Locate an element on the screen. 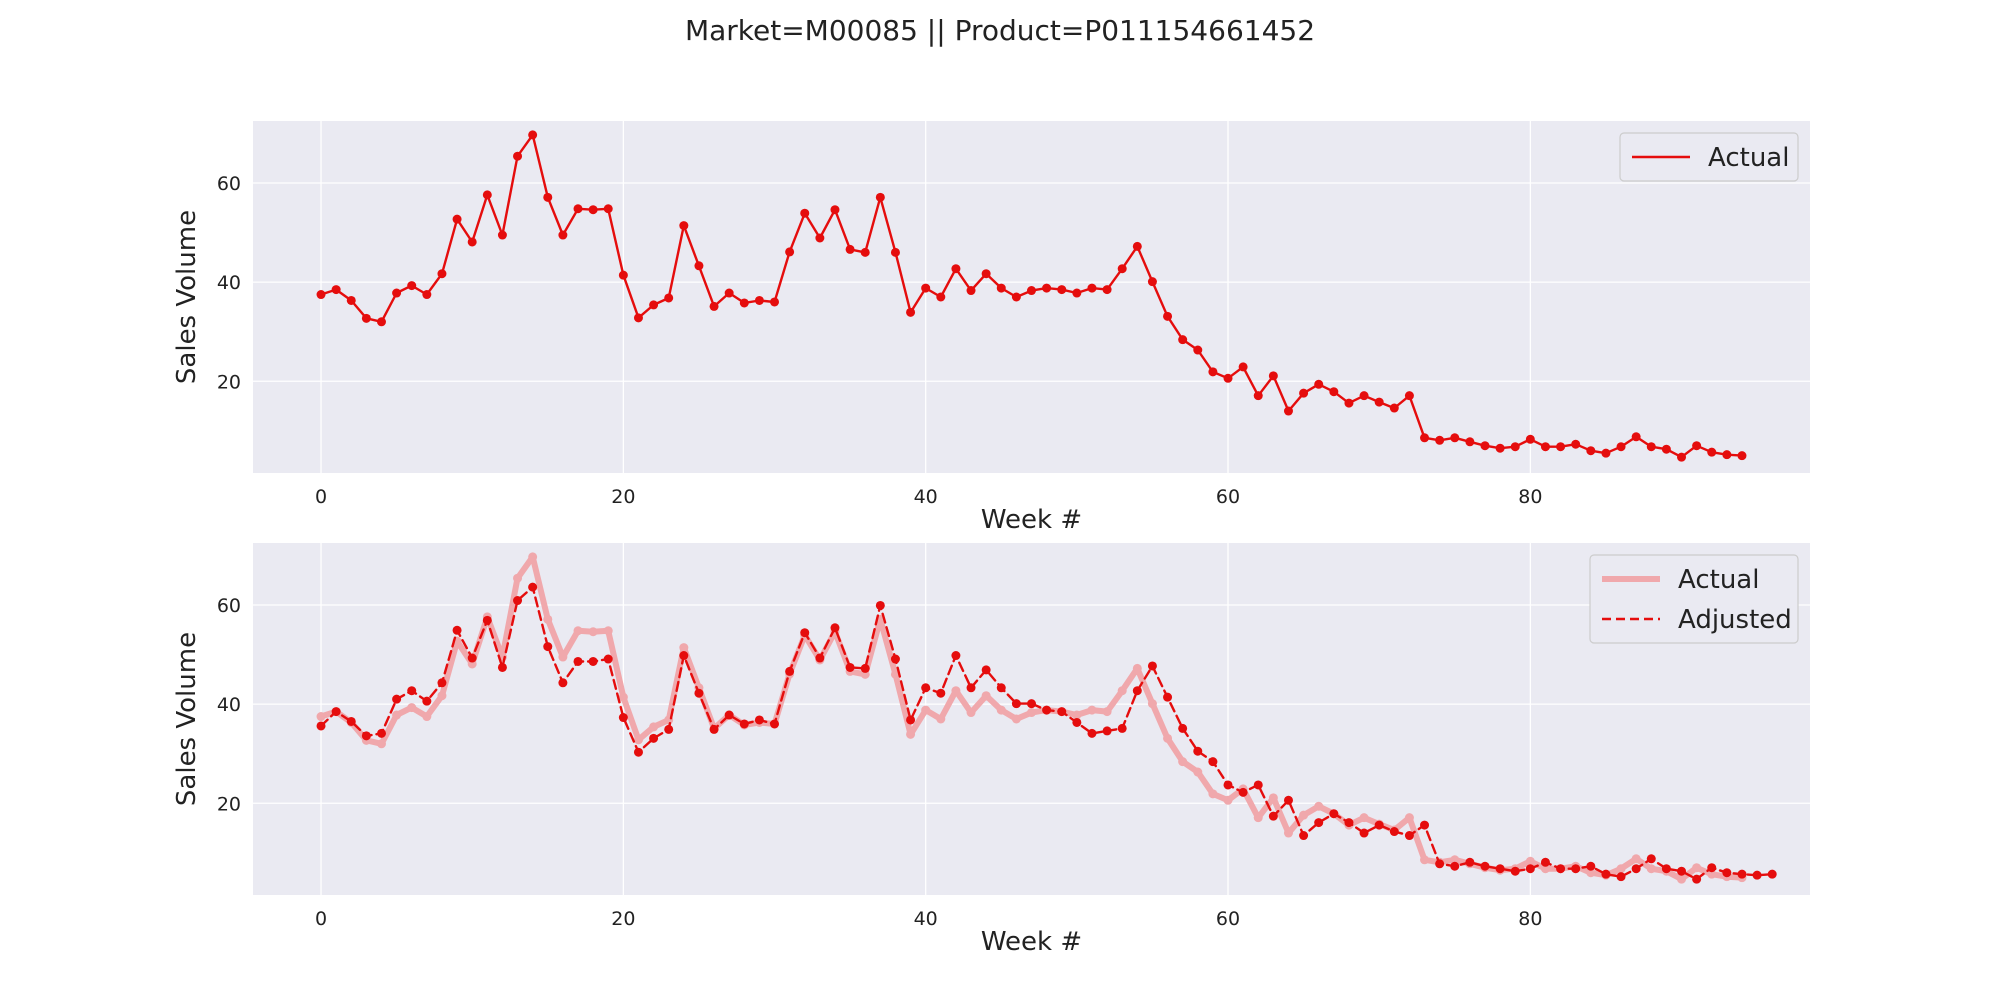 The image size is (2000, 1000). x-axis-label: Week # is located at coordinates (1031, 942).